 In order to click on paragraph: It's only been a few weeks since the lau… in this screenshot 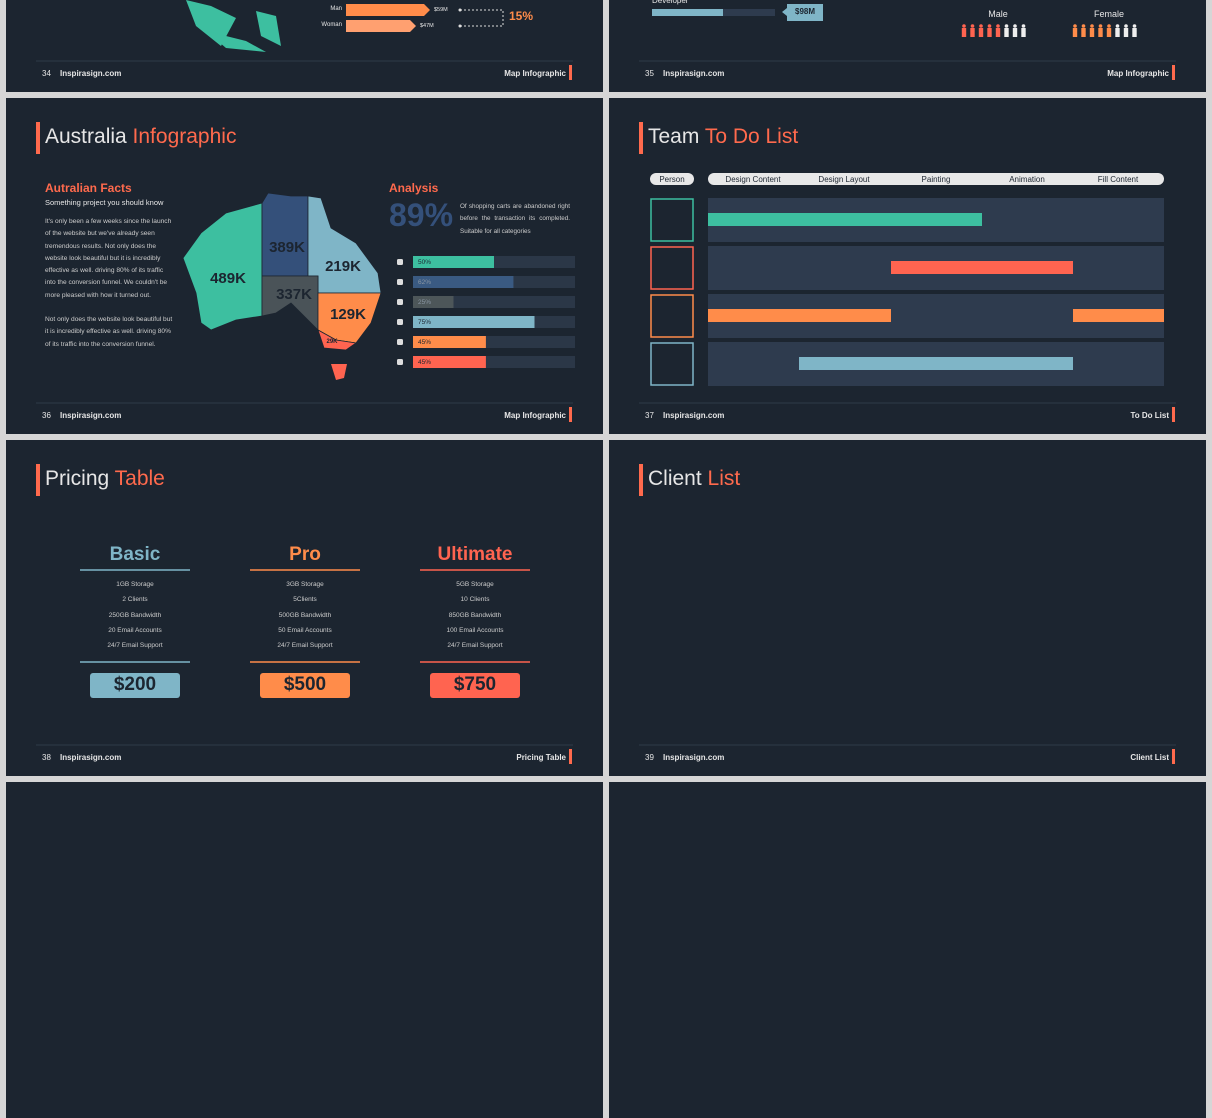, I will do `click(108, 258)`.